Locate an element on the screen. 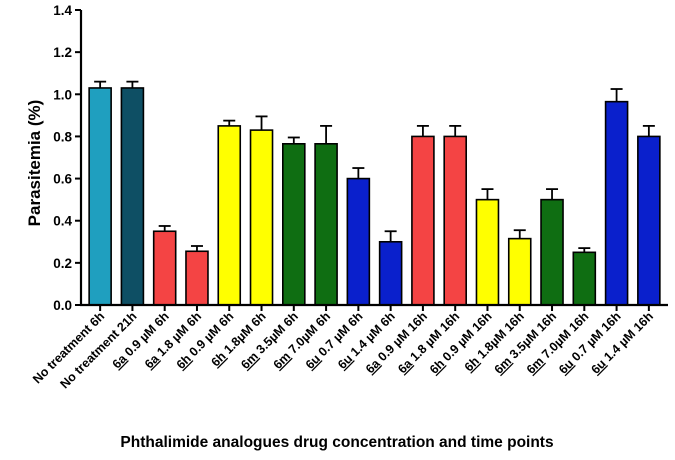 Image resolution: width=675 pixels, height=460 pixels. y-tick-label: 1.2 is located at coordinates (62, 52).